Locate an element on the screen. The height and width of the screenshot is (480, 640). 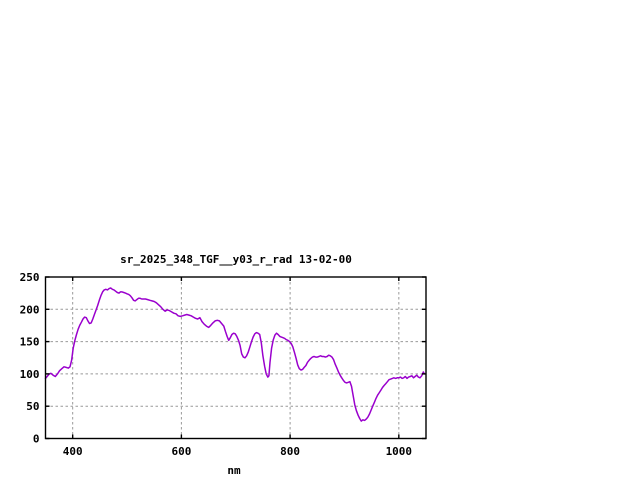
x-axis-label: nm is located at coordinates (234, 470).